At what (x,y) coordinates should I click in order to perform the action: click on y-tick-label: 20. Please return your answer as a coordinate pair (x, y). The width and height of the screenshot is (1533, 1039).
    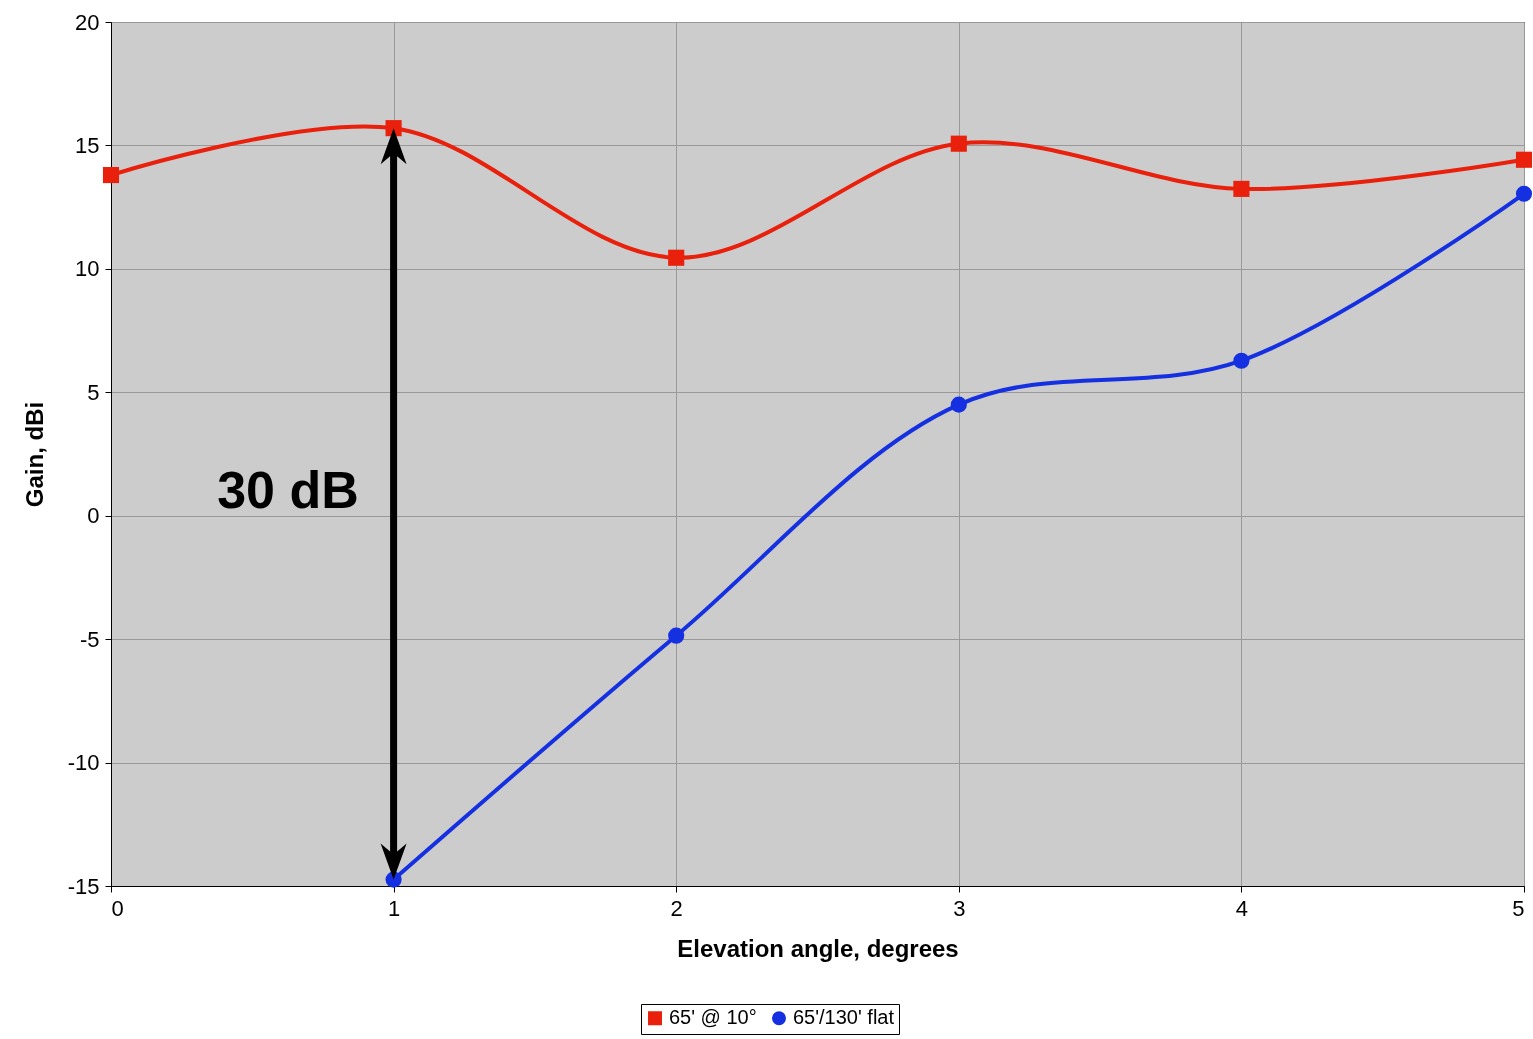
    Looking at the image, I should click on (87, 22).